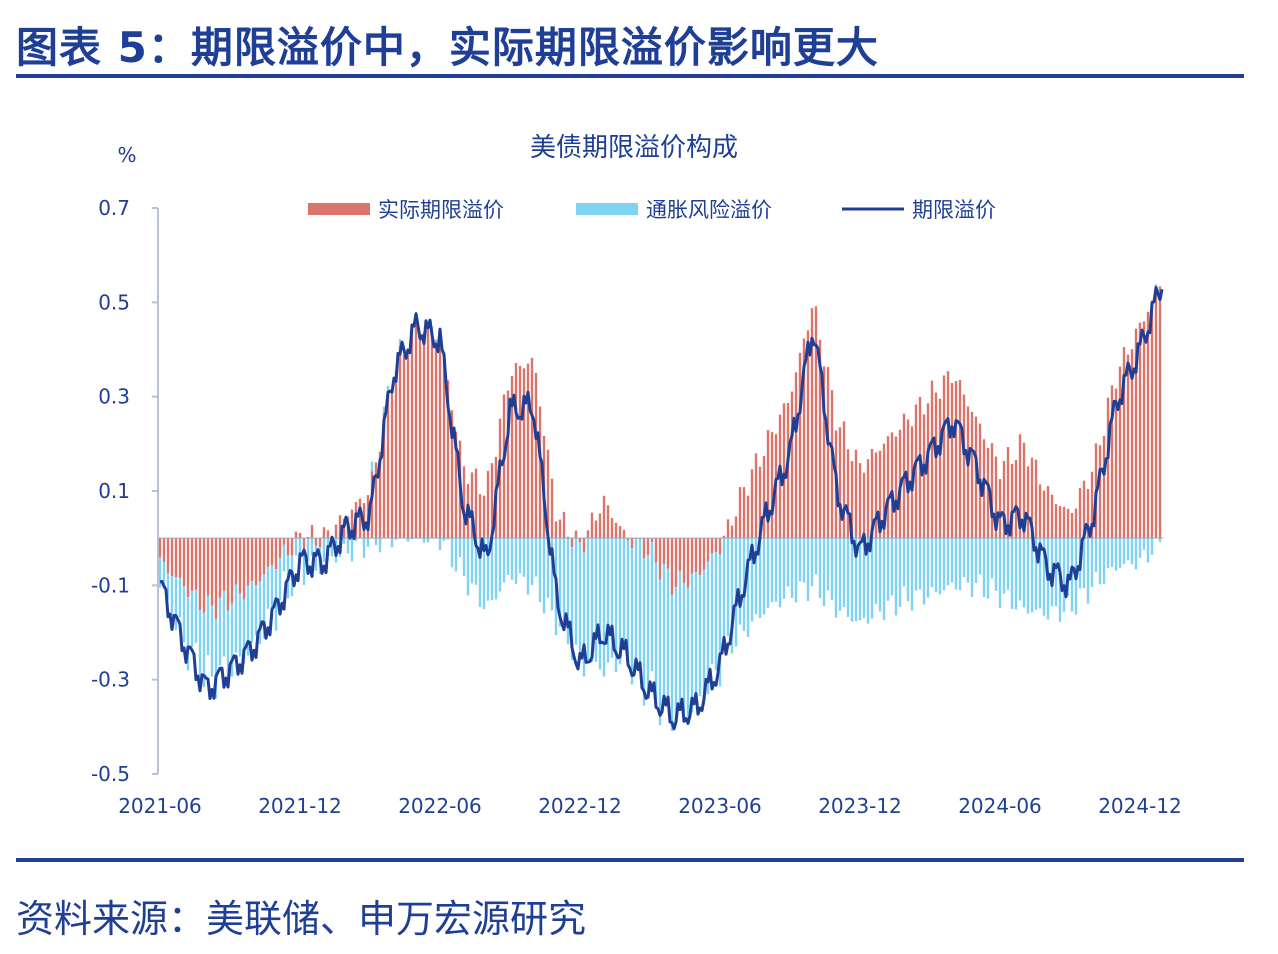 This screenshot has width=1278, height=954. What do you see at coordinates (1140, 806) in the screenshot?
I see `x-tick-label: 2024-12` at bounding box center [1140, 806].